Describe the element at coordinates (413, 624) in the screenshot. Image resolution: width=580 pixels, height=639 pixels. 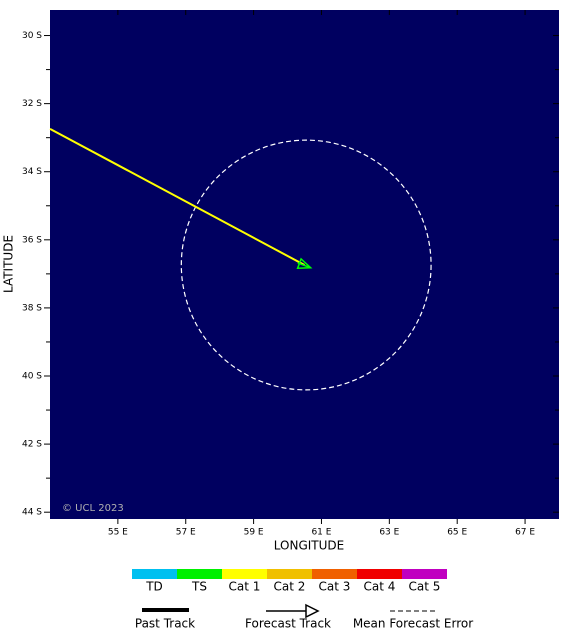
I see `track-legend-label: Mean Forecast Error` at that location.